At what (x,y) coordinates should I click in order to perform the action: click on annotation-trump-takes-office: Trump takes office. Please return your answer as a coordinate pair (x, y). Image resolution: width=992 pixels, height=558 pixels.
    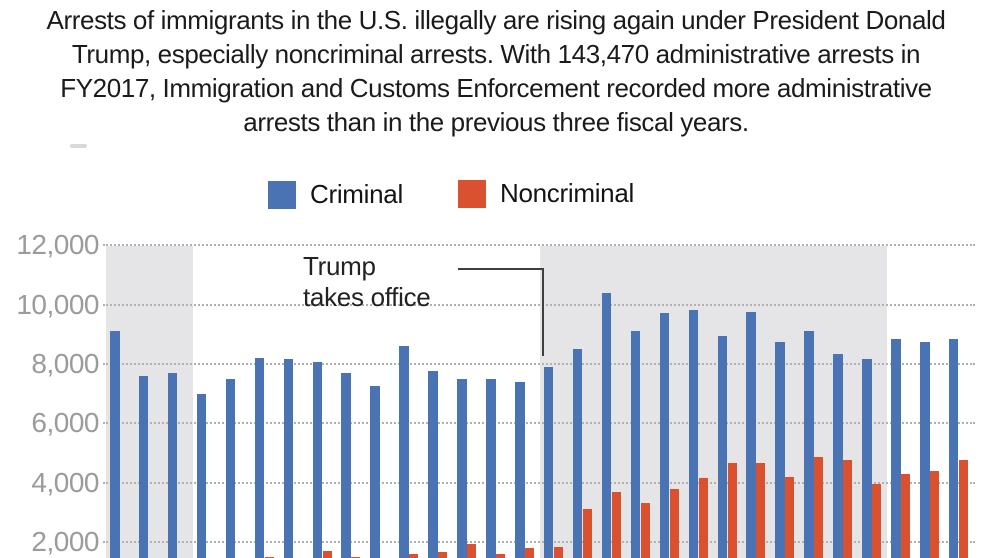
    Looking at the image, I should click on (367, 282).